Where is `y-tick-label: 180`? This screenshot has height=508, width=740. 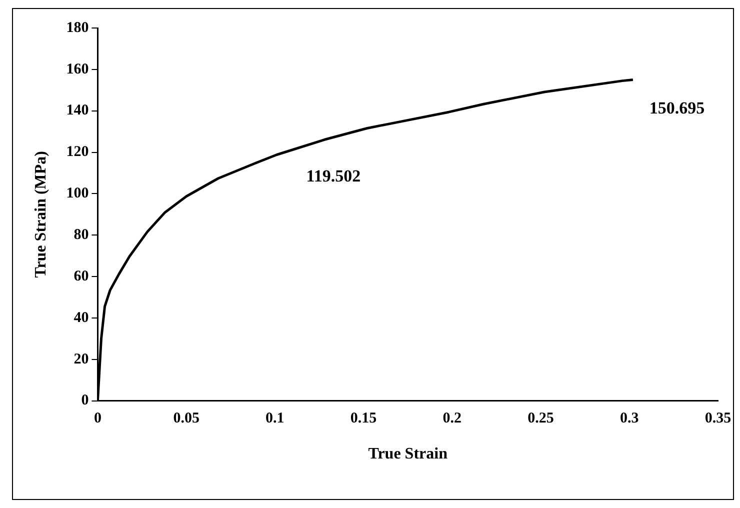 y-tick-label: 180 is located at coordinates (77, 28).